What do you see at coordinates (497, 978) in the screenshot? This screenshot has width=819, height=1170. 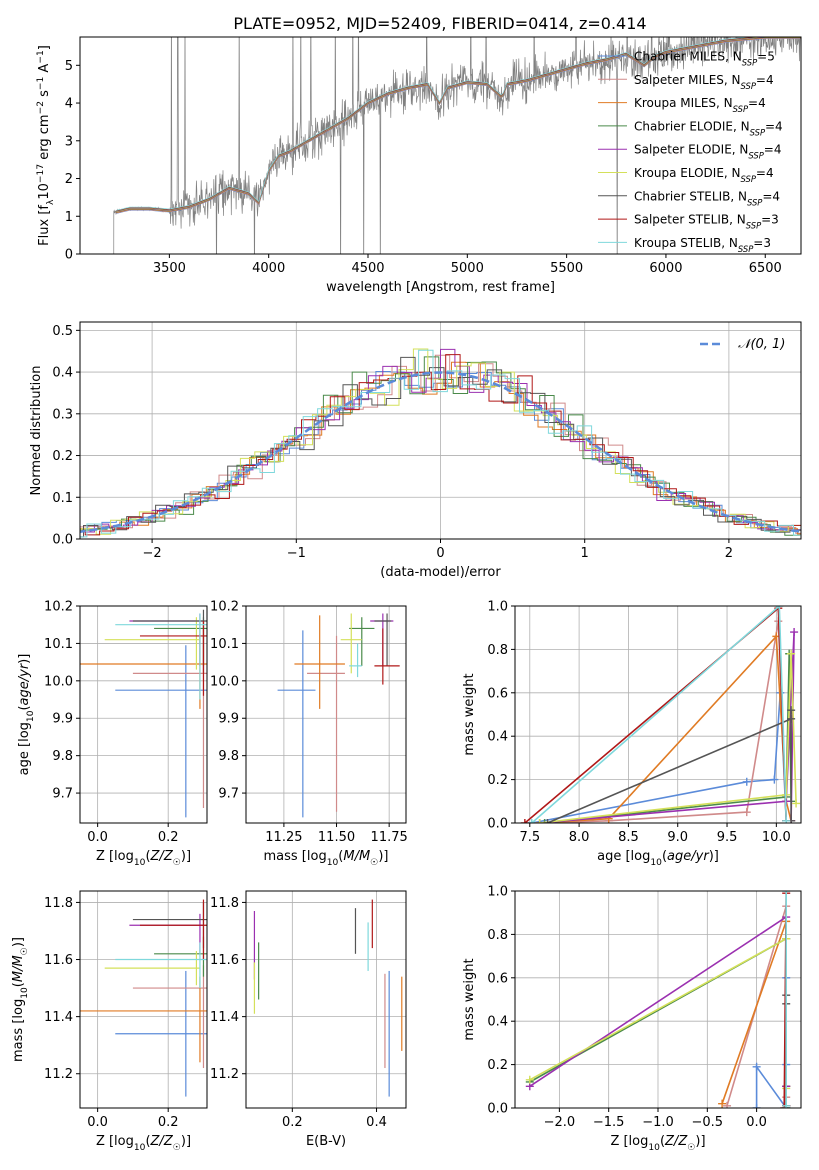 I see `weight-z-ytick-label-3: 0.6` at bounding box center [497, 978].